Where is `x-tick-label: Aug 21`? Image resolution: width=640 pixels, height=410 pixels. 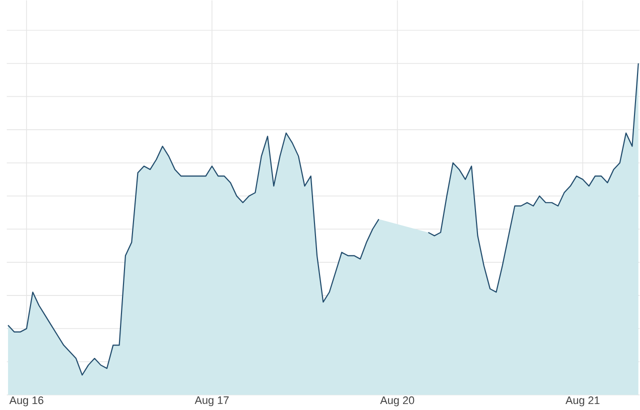
x-tick-label: Aug 21 is located at coordinates (583, 401).